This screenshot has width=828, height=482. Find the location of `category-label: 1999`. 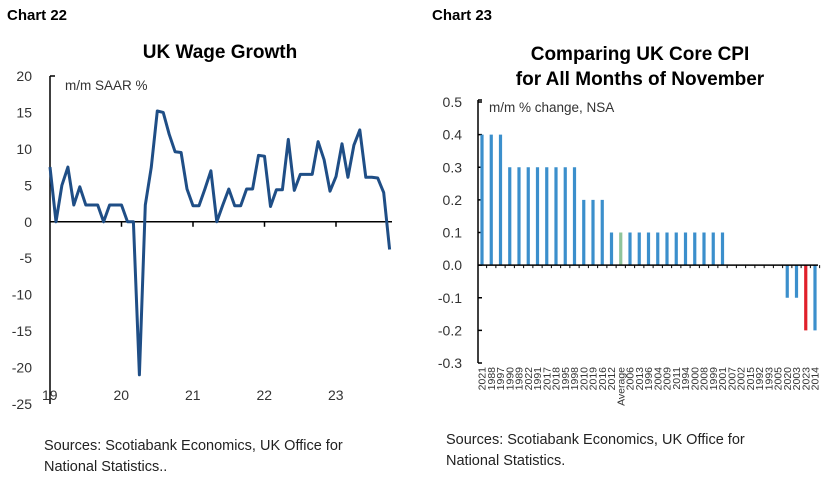

category-label: 1999 is located at coordinates (714, 379).